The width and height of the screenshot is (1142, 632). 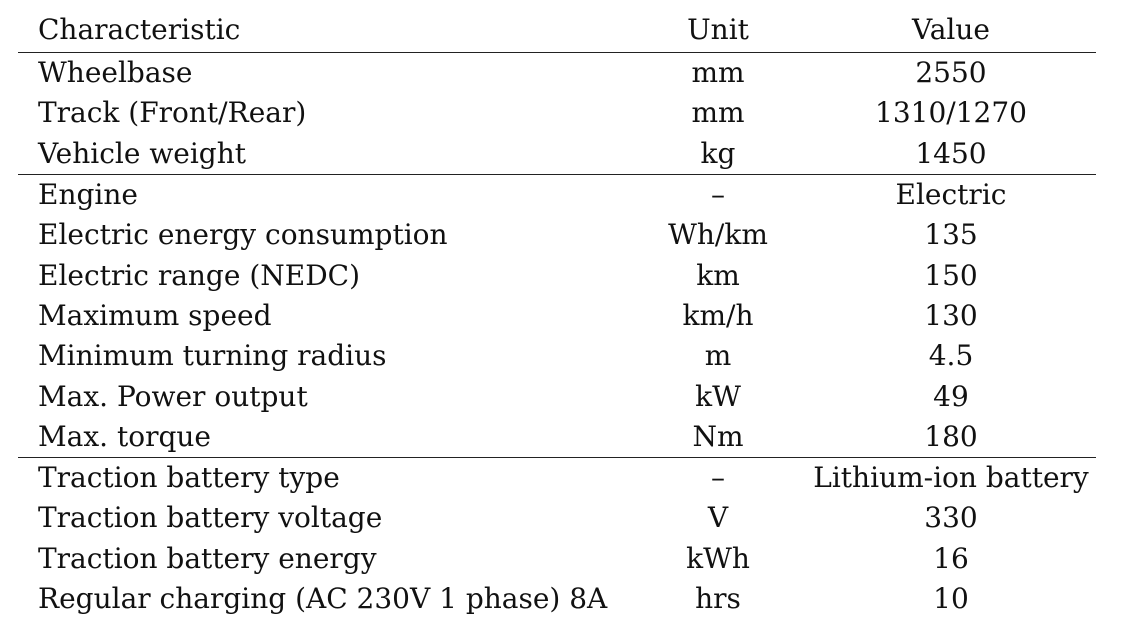 I want to click on cell-value: 16, so click(x=951, y=558).